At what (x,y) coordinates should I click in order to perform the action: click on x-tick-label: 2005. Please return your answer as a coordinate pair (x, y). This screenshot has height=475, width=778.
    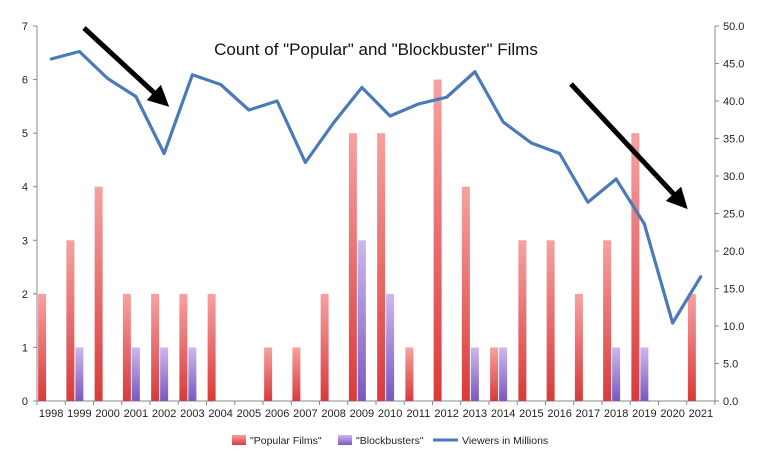
    Looking at the image, I should click on (249, 414).